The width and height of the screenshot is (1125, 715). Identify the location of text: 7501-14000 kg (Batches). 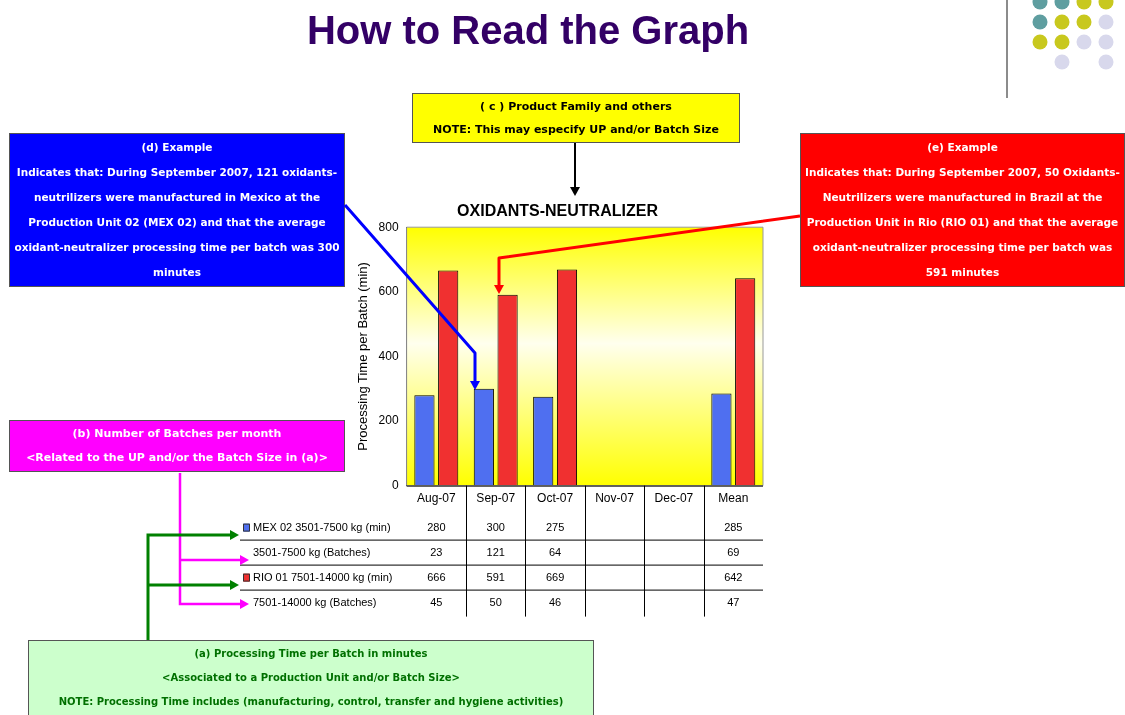
(315, 601).